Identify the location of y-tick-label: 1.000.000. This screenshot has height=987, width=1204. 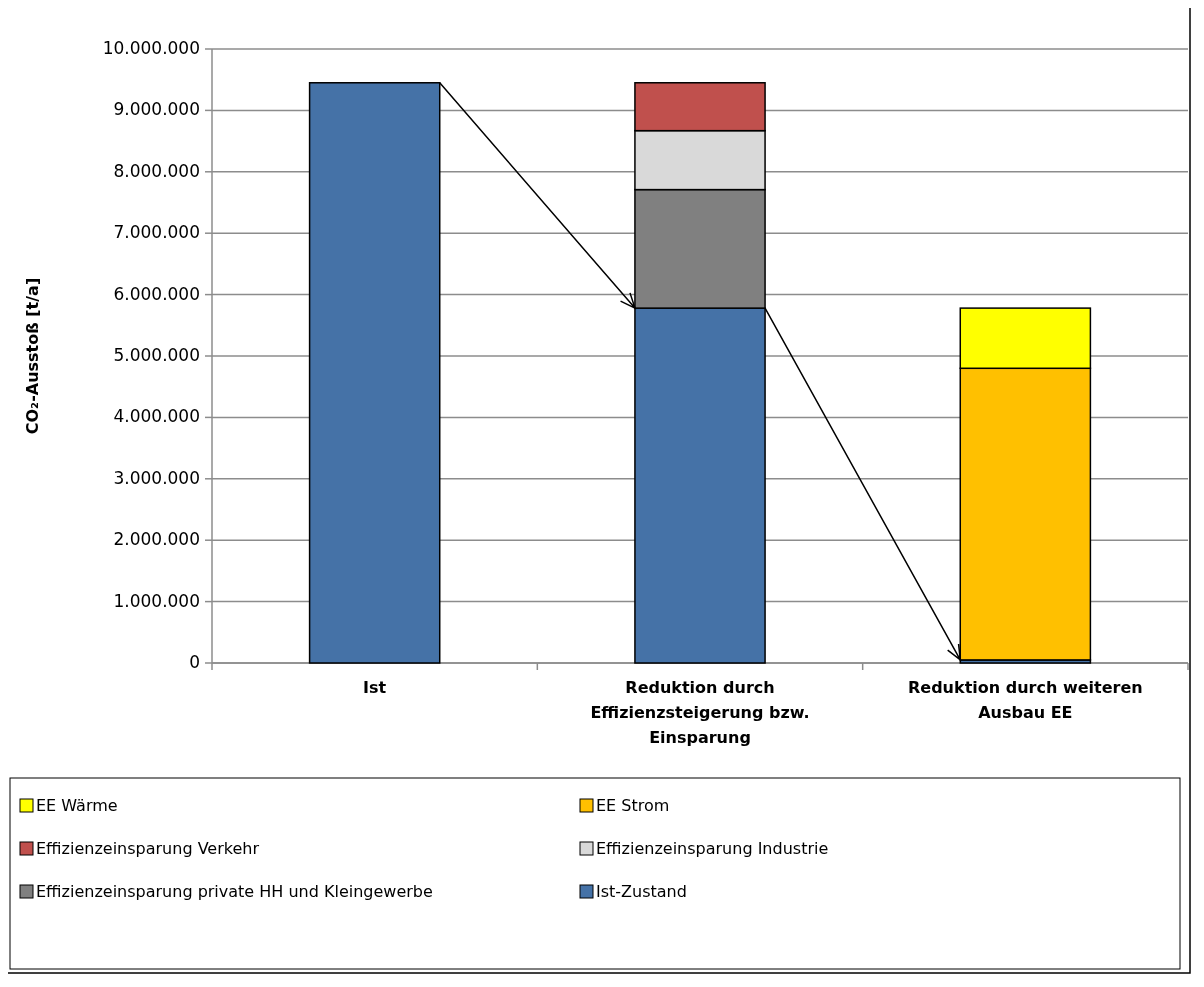
(156, 600).